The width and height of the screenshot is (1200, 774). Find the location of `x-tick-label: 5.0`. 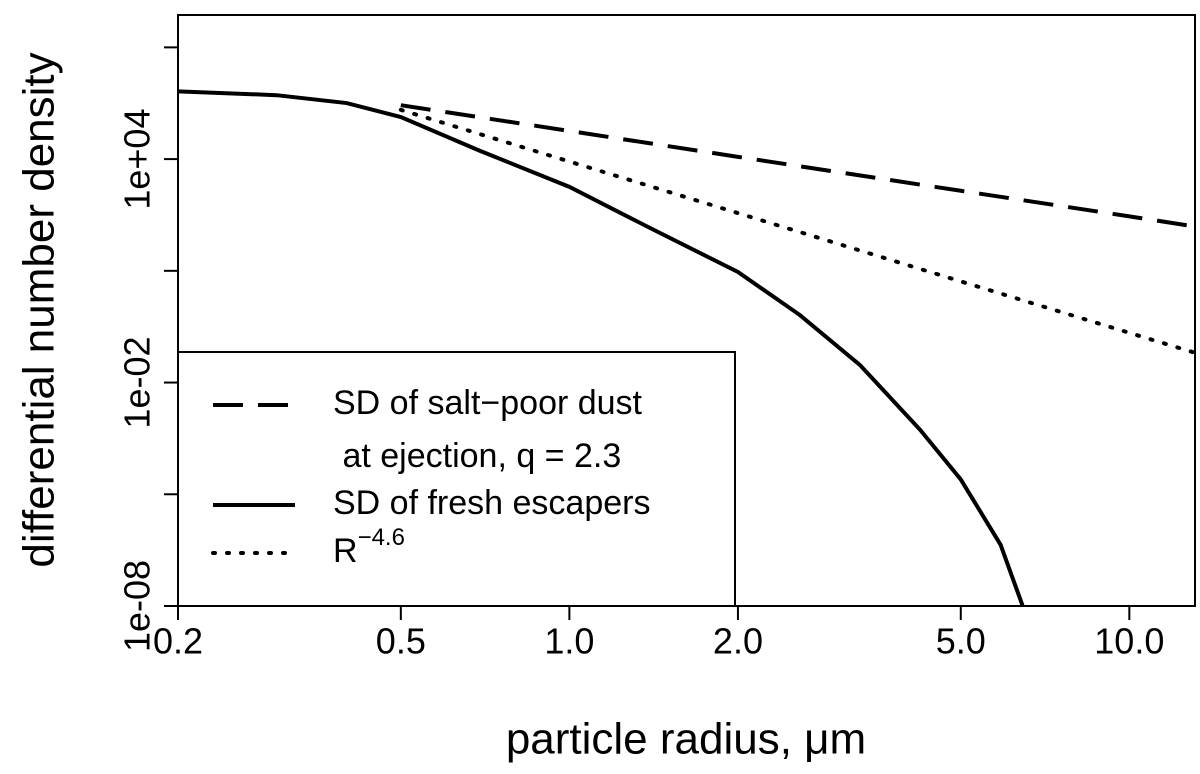

x-tick-label: 5.0 is located at coordinates (961, 641).